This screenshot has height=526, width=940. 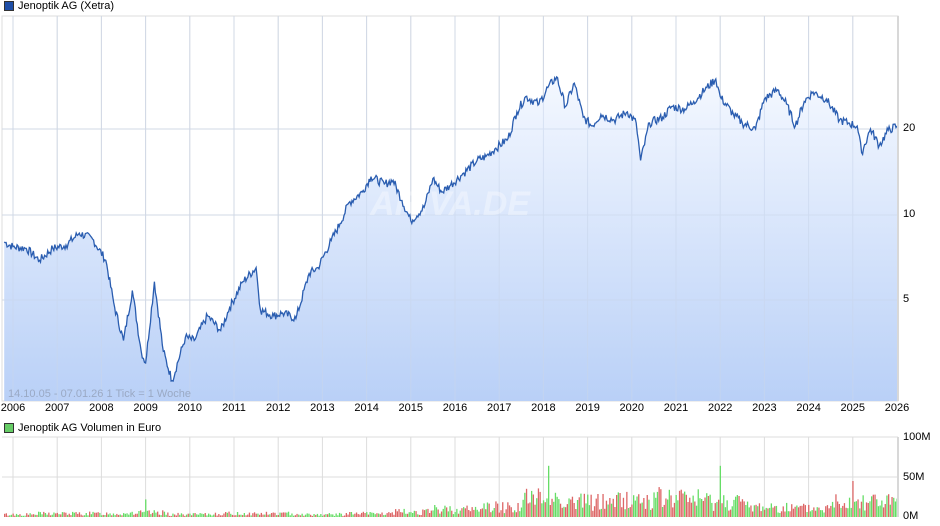 I want to click on volume-legend-label: Jenoptik AG Volumen in Euro, so click(x=90, y=428).